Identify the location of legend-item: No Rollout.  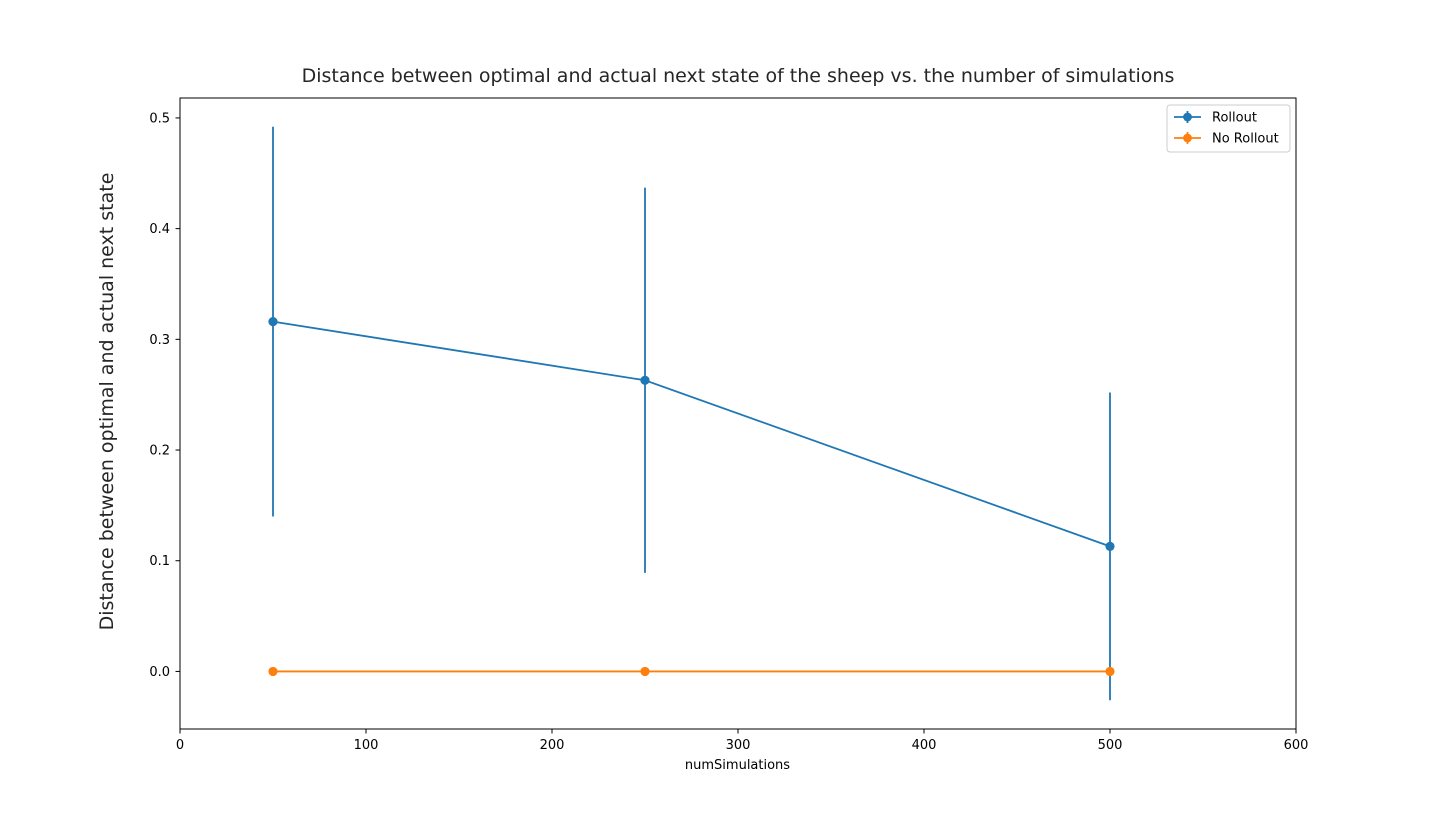
(1226, 139).